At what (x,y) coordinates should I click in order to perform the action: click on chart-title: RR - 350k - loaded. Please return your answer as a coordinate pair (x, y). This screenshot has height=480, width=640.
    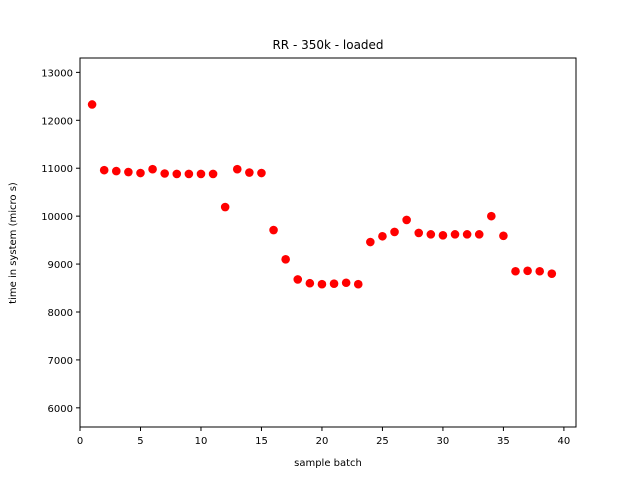
    Looking at the image, I should click on (327, 45).